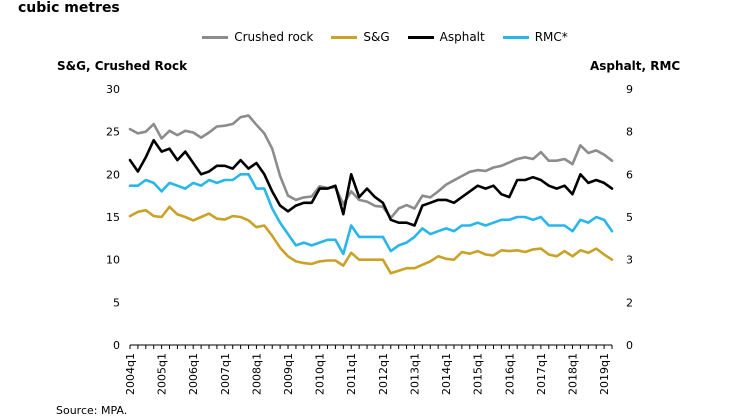 This screenshot has width=730, height=417. I want to click on legend-label-rmc: RMC*, so click(551, 37).